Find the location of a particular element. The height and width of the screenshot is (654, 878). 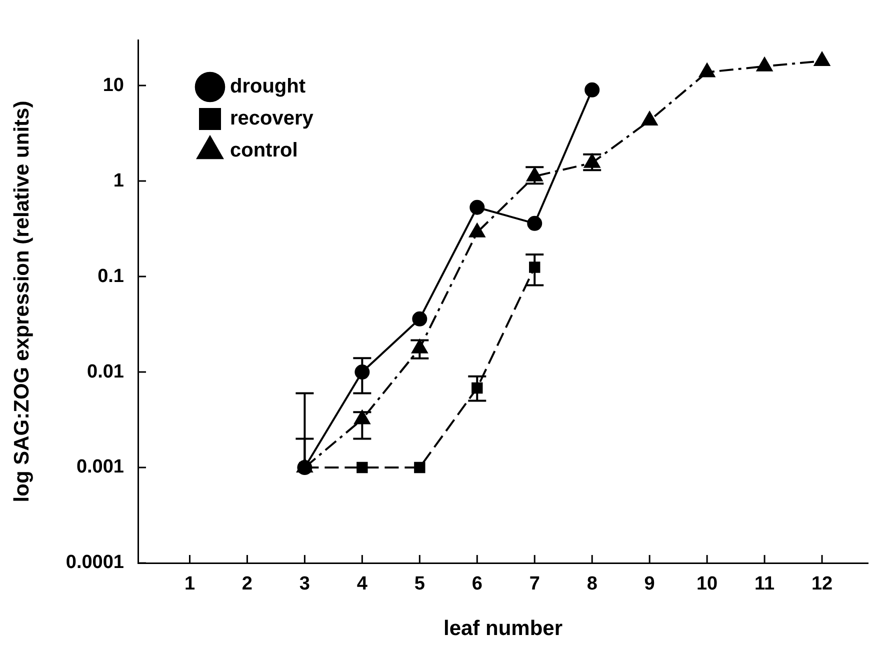

y-tick-label: 0.01 is located at coordinates (105, 371).